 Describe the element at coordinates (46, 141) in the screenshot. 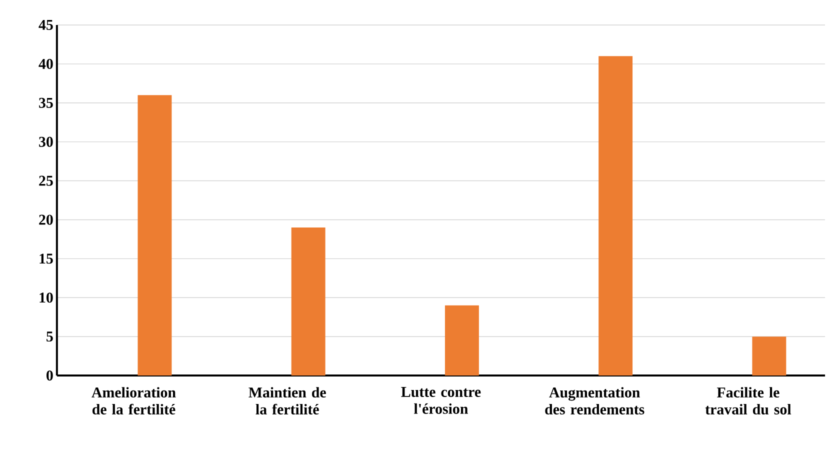

I see `y-tick-label: 30` at that location.